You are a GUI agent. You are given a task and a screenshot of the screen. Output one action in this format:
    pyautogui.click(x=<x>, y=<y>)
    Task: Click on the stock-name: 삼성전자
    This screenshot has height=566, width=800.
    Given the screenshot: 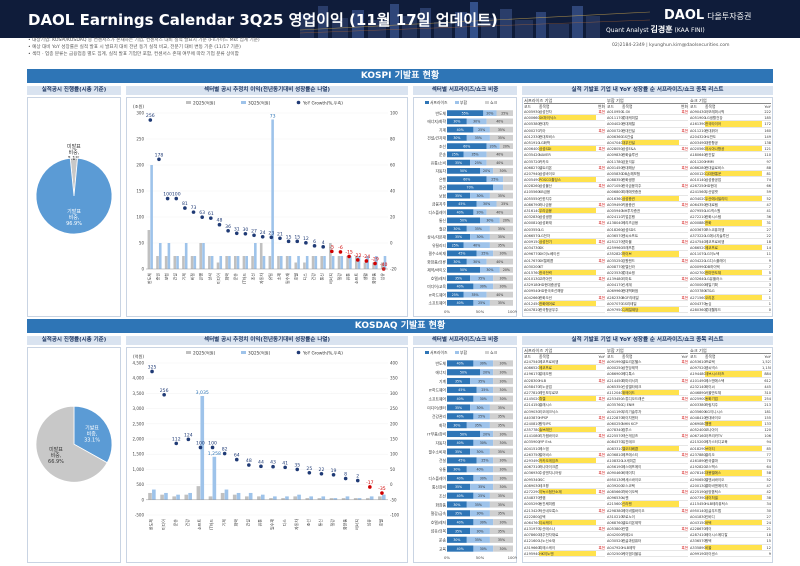 What is the action you would take?
    pyautogui.click(x=545, y=112)
    